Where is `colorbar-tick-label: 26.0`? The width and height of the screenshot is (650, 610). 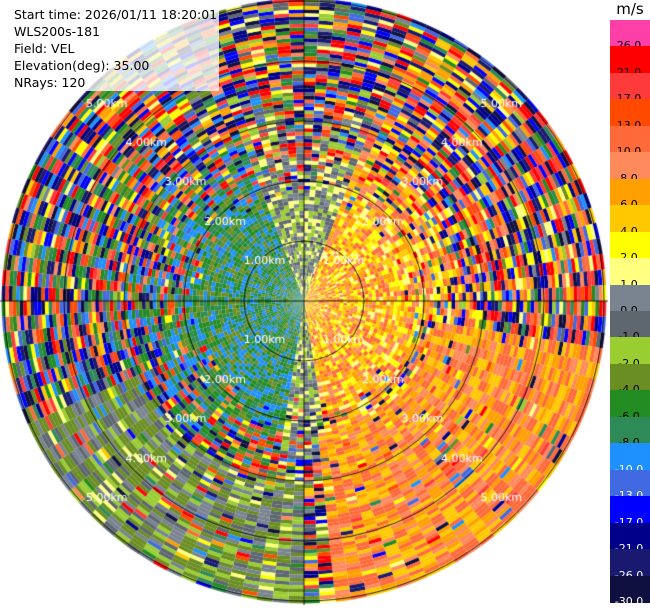
colorbar-tick-label: 26.0 is located at coordinates (629, 45).